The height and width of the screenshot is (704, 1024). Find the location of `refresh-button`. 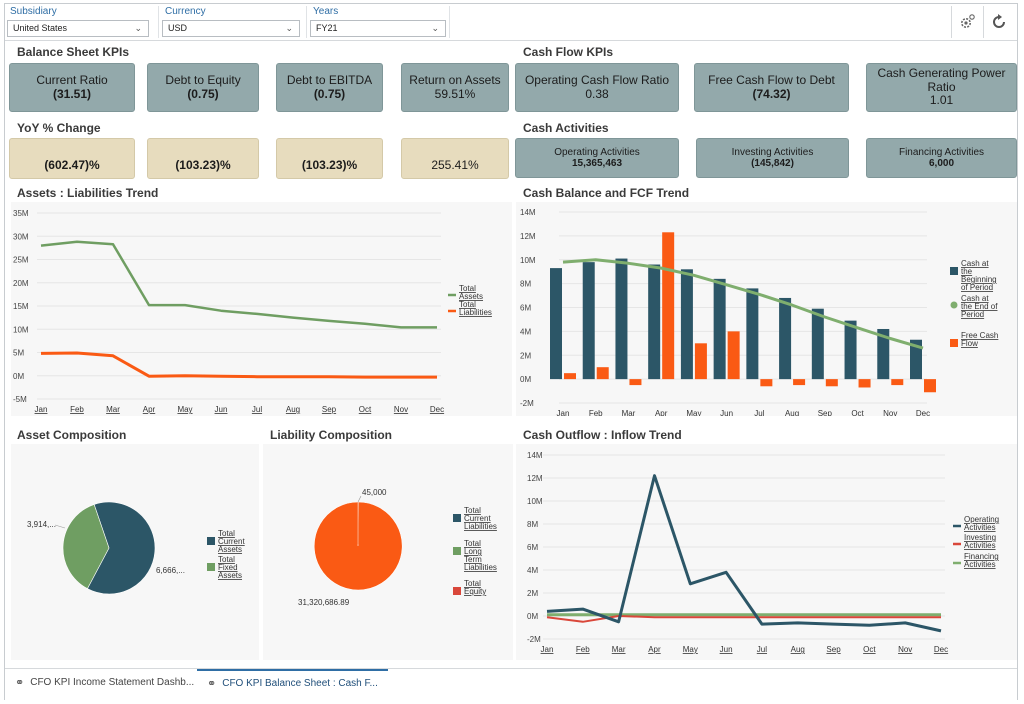

refresh-button is located at coordinates (998, 22).